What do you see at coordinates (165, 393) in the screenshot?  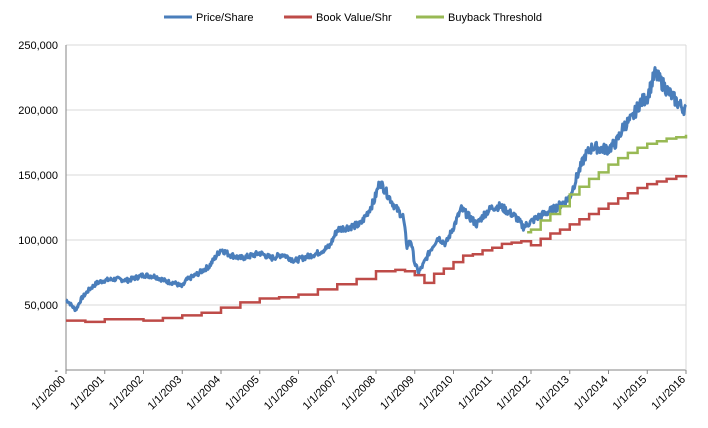 I see `x-tick-label: 1/1/2003` at bounding box center [165, 393].